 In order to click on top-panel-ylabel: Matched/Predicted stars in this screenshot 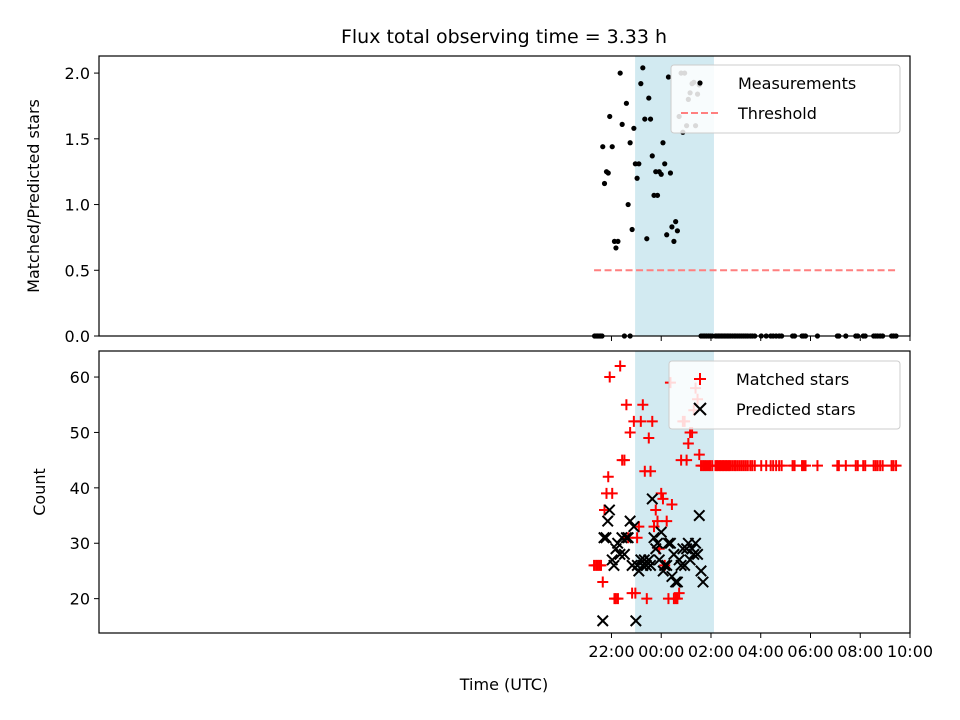, I will do `click(33, 196)`.